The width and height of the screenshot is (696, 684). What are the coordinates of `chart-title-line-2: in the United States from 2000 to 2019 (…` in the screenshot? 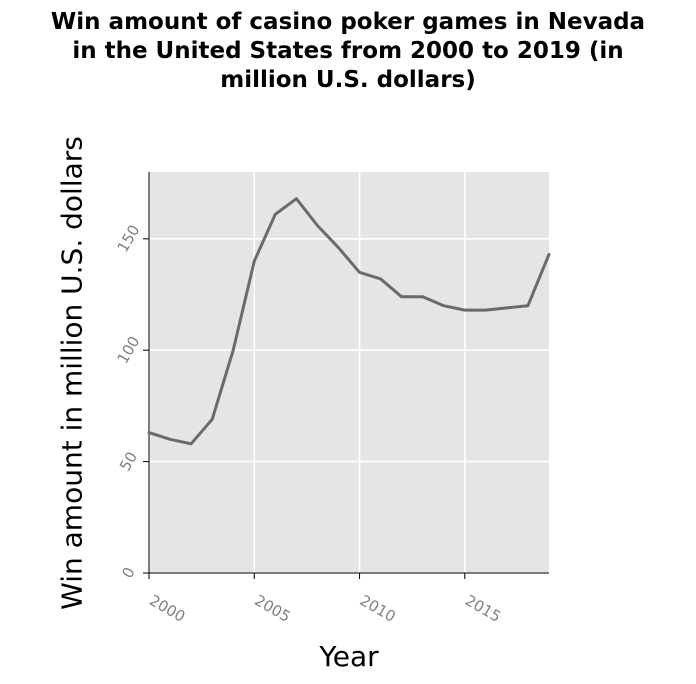 It's located at (348, 51).